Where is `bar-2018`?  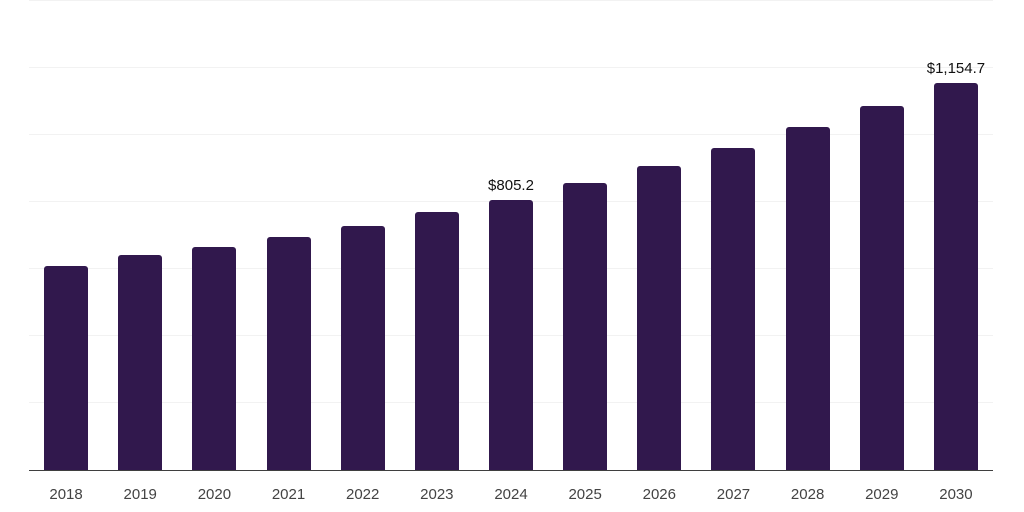 bar-2018 is located at coordinates (66, 368).